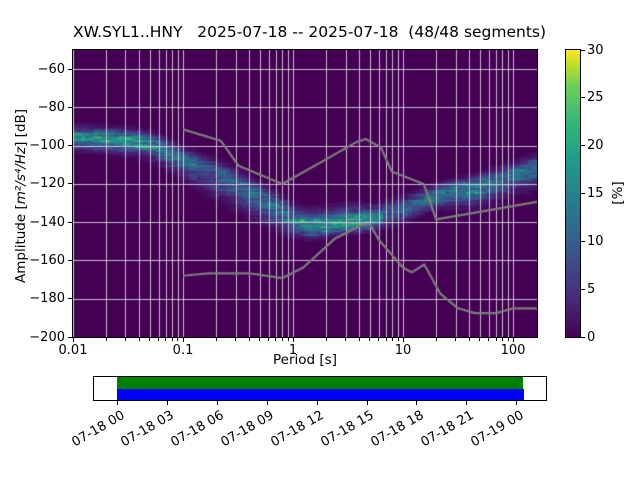 The image size is (640, 480). I want to click on colorbar-tick-label: 25, so click(595, 98).